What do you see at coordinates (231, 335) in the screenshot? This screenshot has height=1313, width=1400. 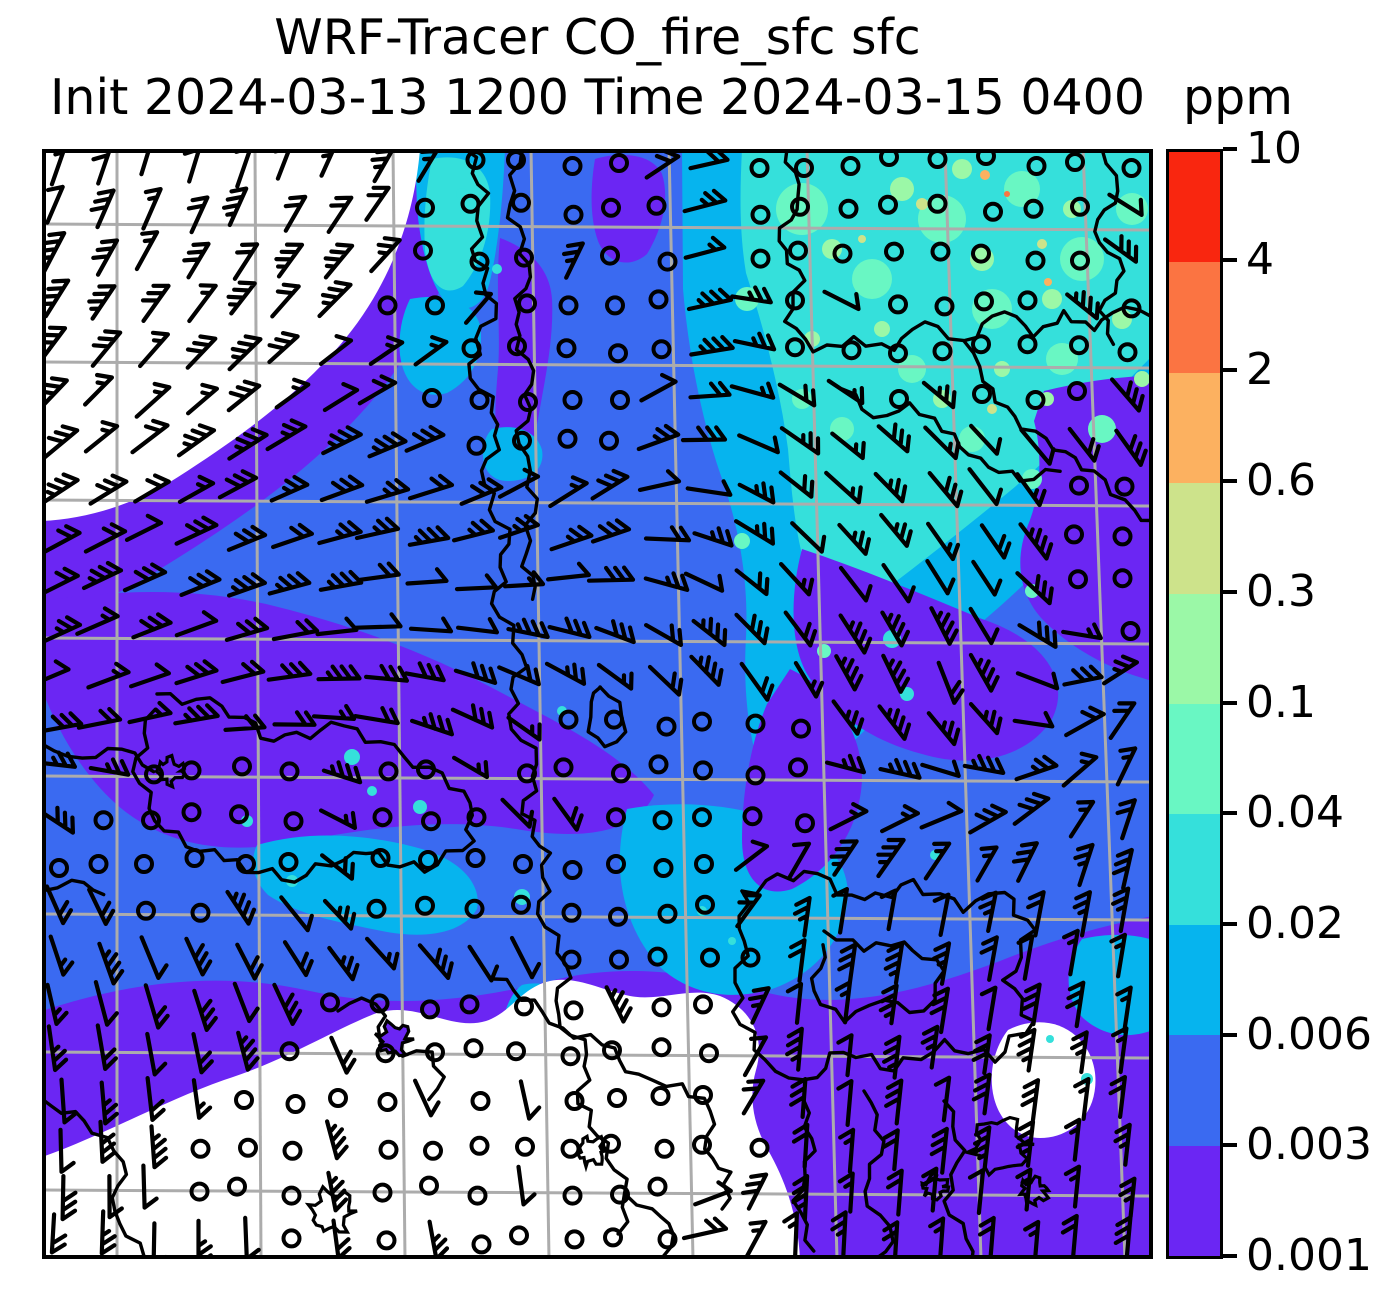 I see `field-white-northwest` at bounding box center [231, 335].